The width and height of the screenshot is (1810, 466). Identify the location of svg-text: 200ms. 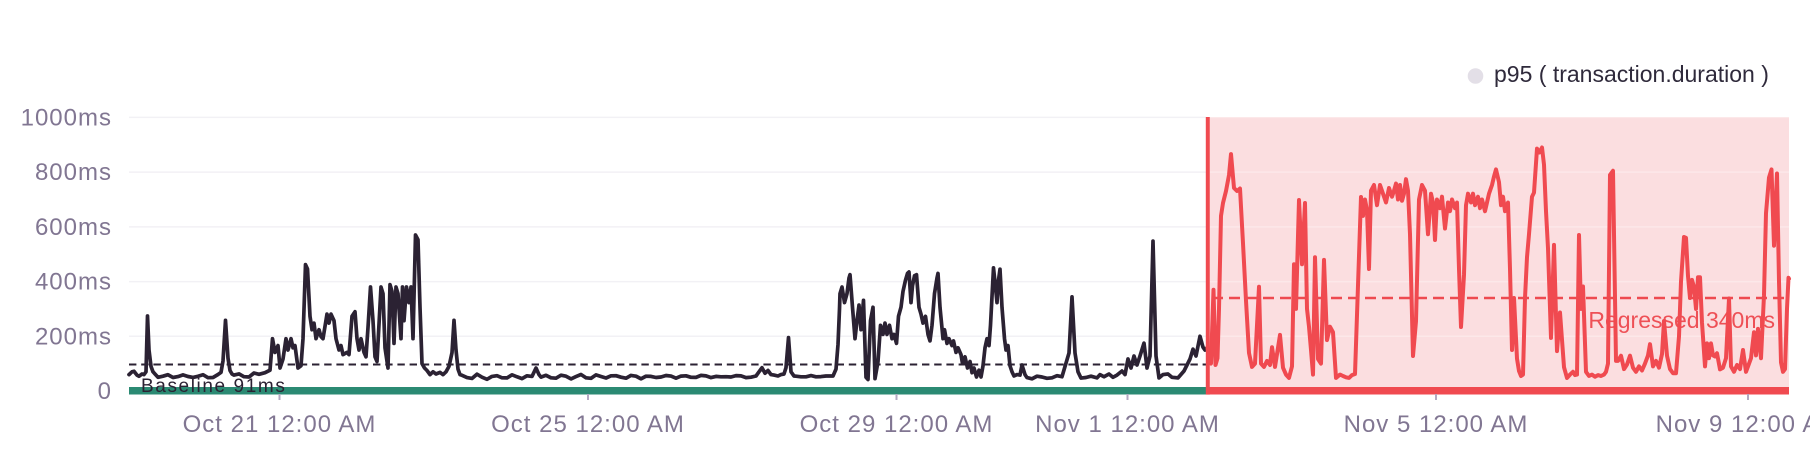
(73, 336).